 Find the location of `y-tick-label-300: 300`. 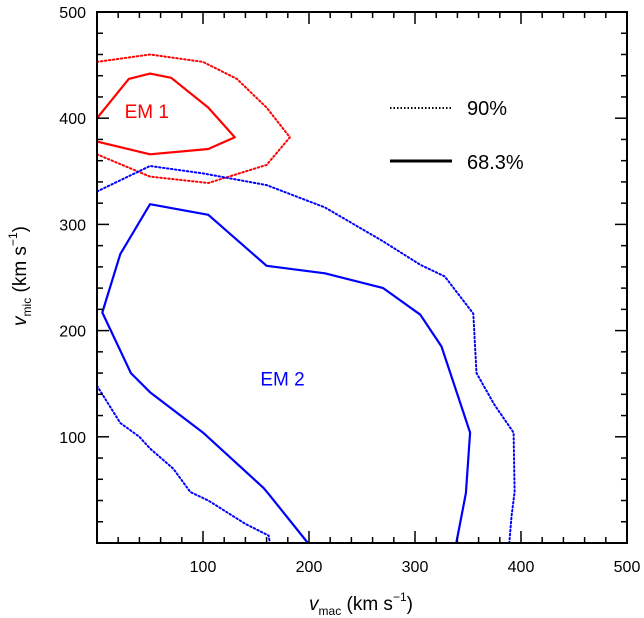

y-tick-label-300: 300 is located at coordinates (72, 225).